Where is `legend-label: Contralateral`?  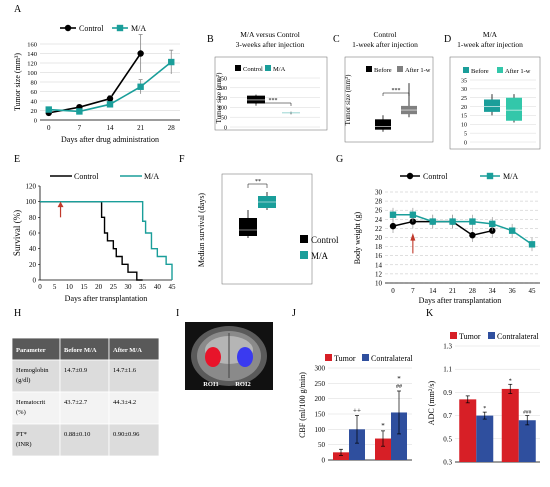
legend-label: Contralateral is located at coordinates (392, 358).